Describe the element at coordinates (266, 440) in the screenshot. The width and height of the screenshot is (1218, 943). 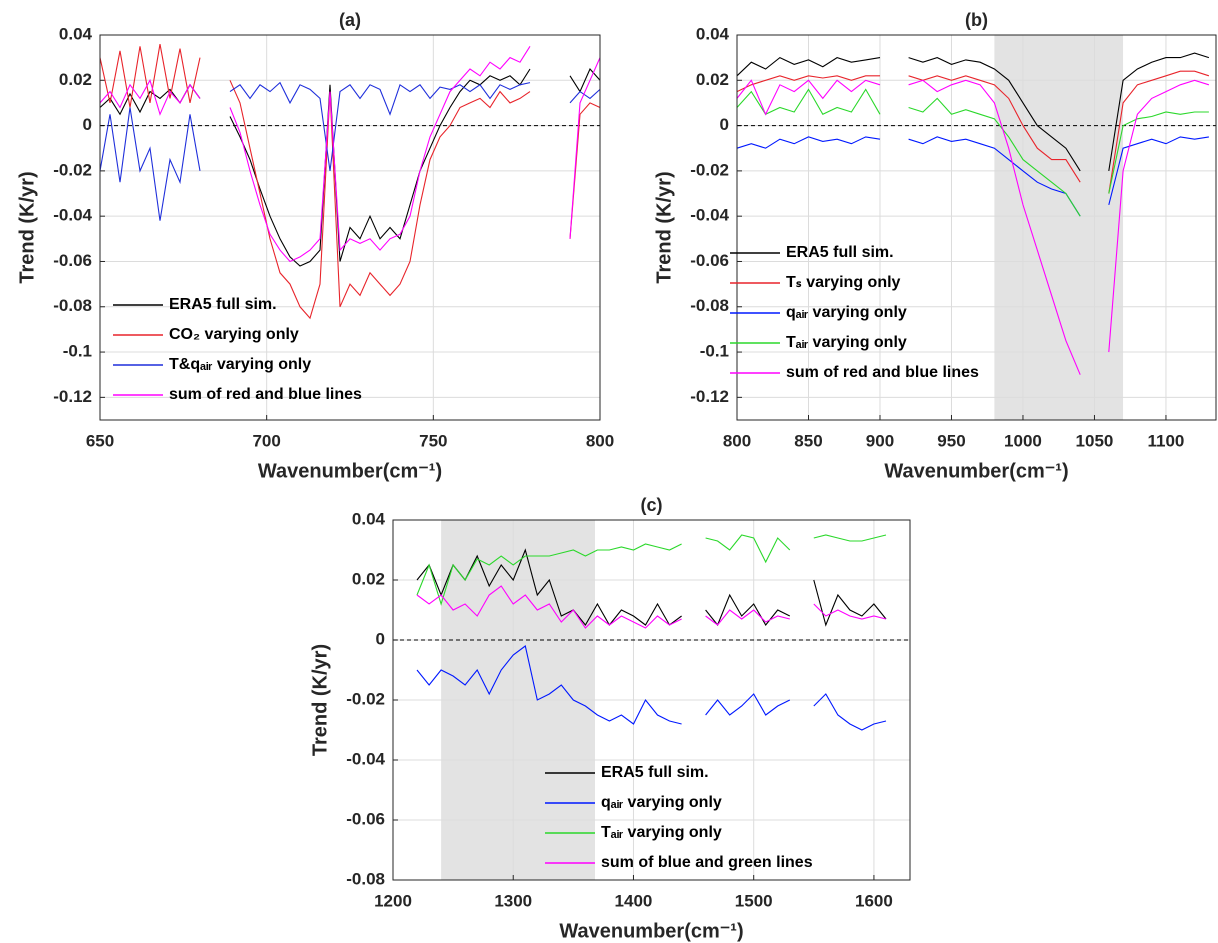
I see `x-tick-label: 700` at that location.